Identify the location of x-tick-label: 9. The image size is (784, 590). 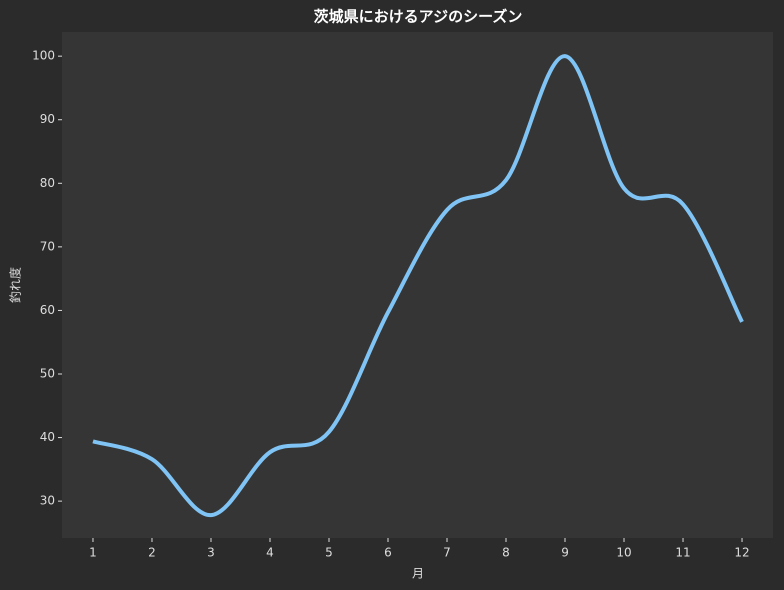
(565, 553).